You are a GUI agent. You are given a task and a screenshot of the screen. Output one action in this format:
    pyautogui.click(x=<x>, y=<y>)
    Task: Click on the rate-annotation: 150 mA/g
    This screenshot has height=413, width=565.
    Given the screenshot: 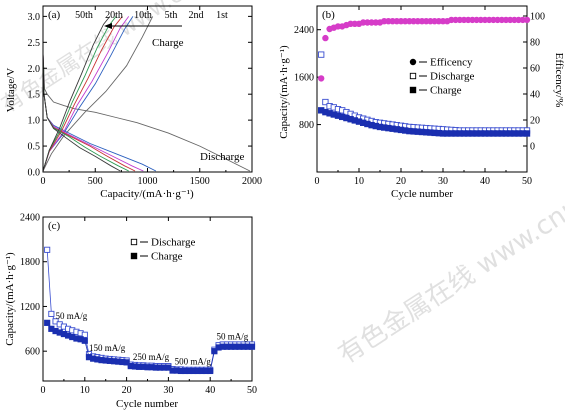 What is the action you would take?
    pyautogui.click(x=107, y=348)
    